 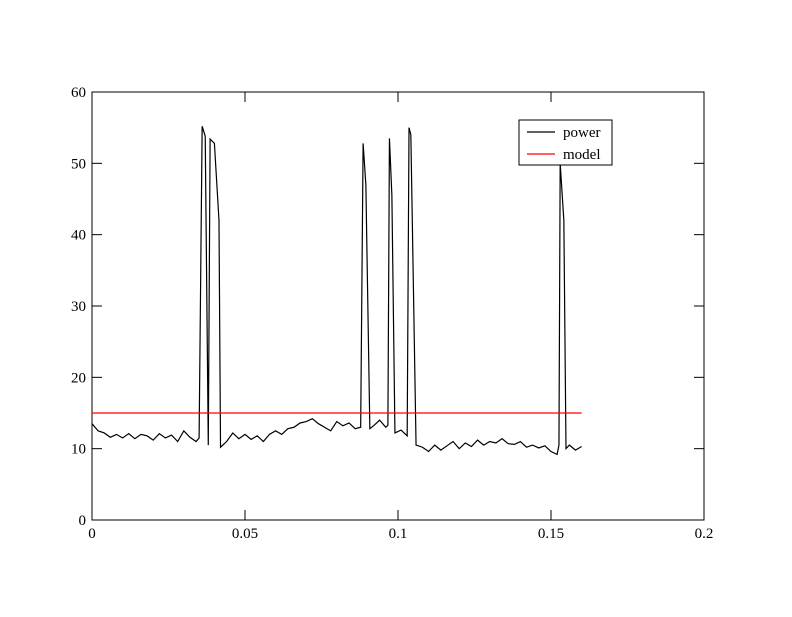 What do you see at coordinates (78, 378) in the screenshot?
I see `y-tick-label: 20` at bounding box center [78, 378].